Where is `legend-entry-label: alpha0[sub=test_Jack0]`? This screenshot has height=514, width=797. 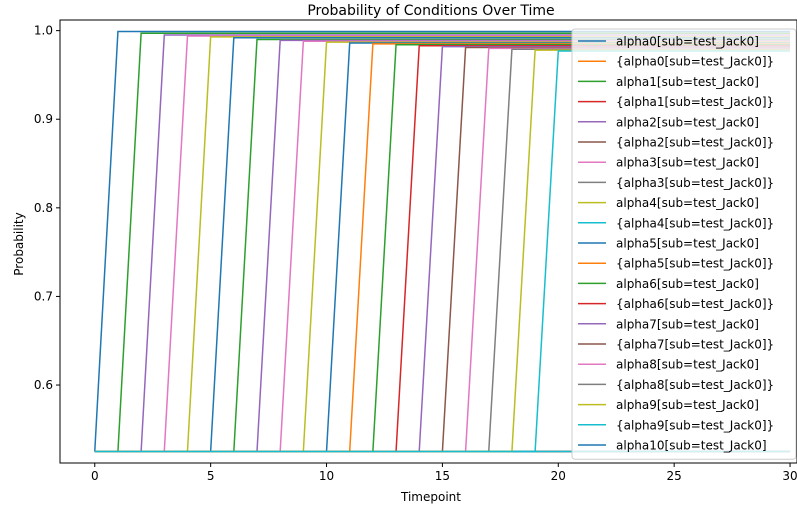
legend-entry-label: alpha0[sub=test_Jack0] is located at coordinates (687, 42).